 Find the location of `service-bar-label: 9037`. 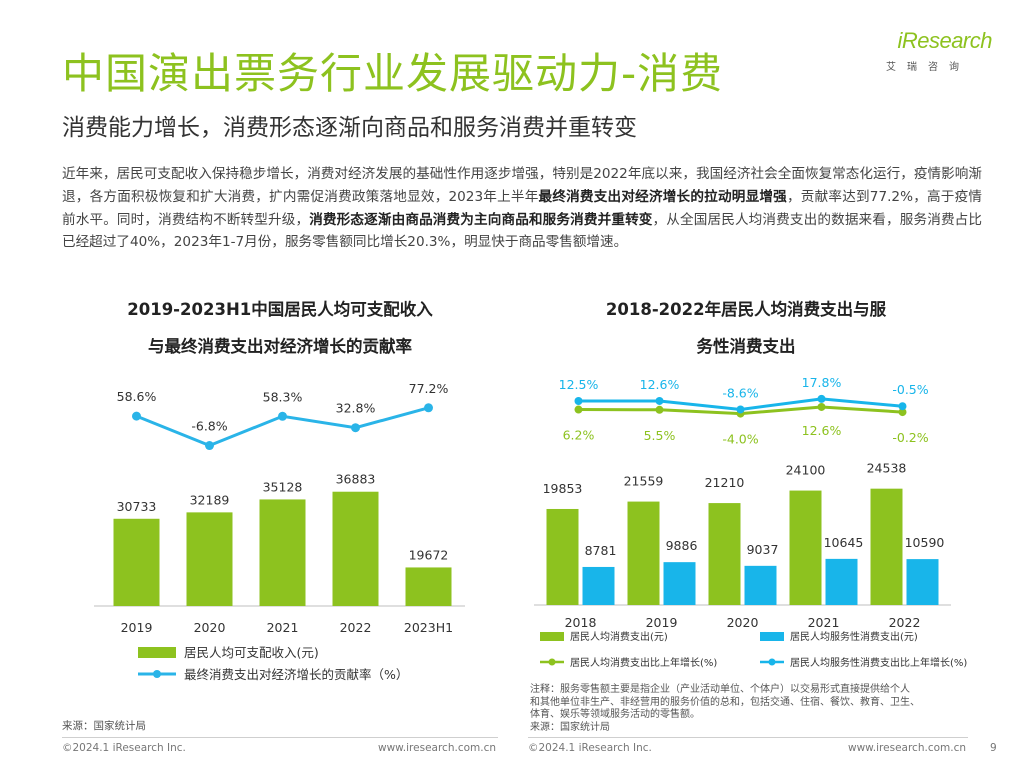

service-bar-label: 9037 is located at coordinates (763, 549).